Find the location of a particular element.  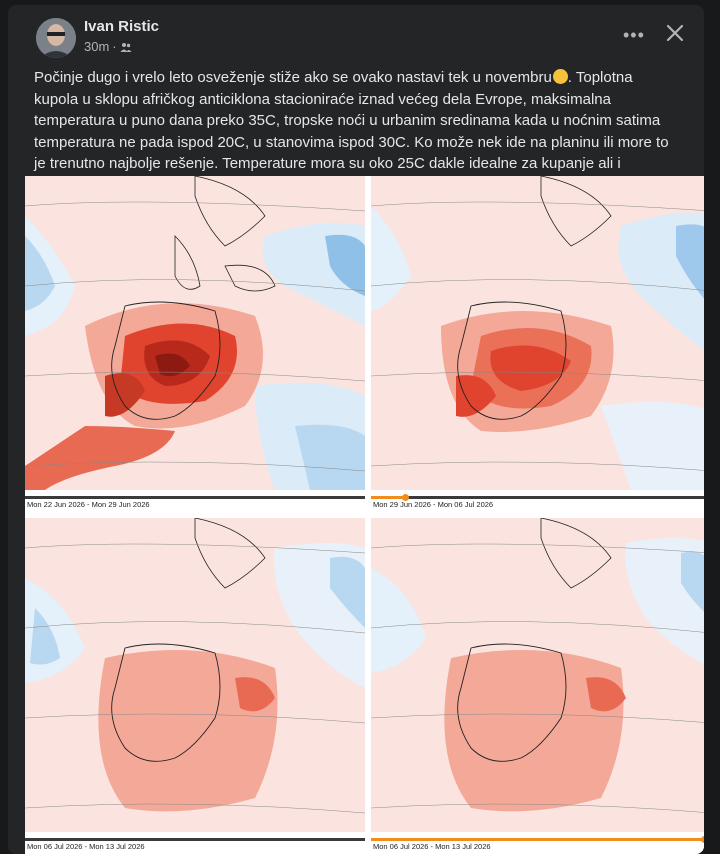

post-meta: 30m · is located at coordinates (108, 46).